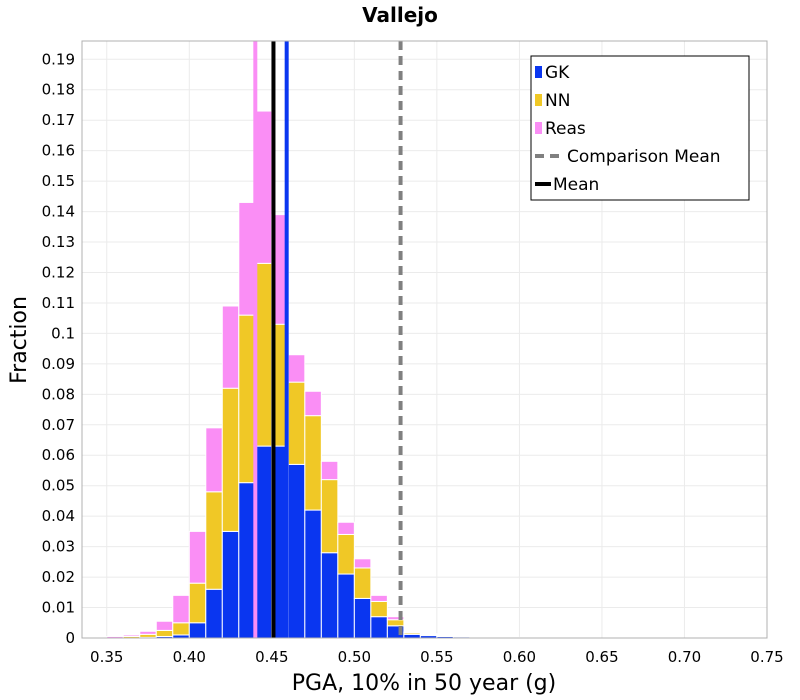 This screenshot has height=700, width=800. What do you see at coordinates (557, 101) in the screenshot?
I see `legend-label: NN` at bounding box center [557, 101].